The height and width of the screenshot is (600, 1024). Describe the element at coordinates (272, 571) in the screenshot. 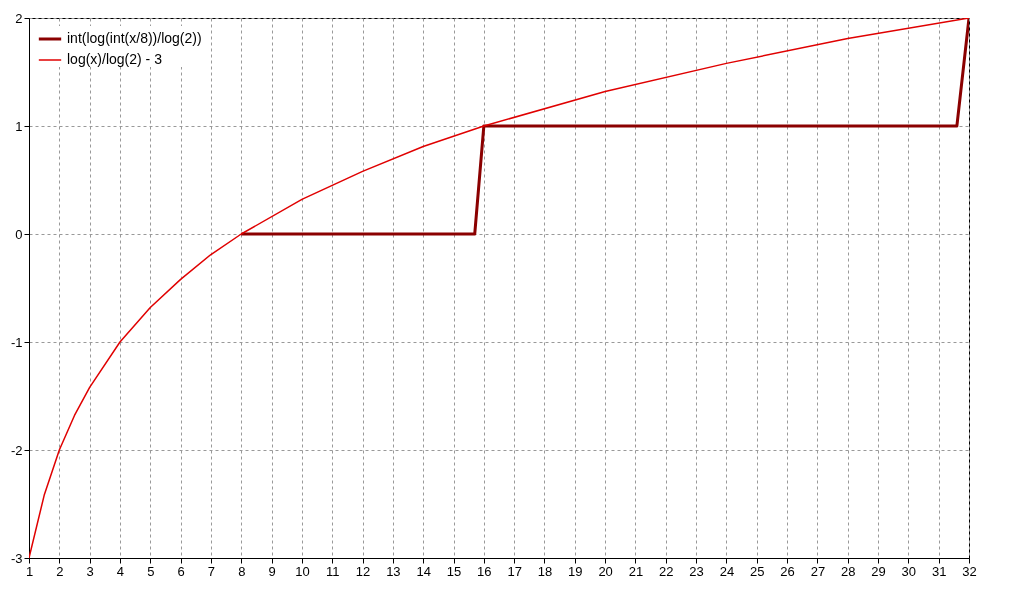

I see `x-tick-label: 9` at that location.